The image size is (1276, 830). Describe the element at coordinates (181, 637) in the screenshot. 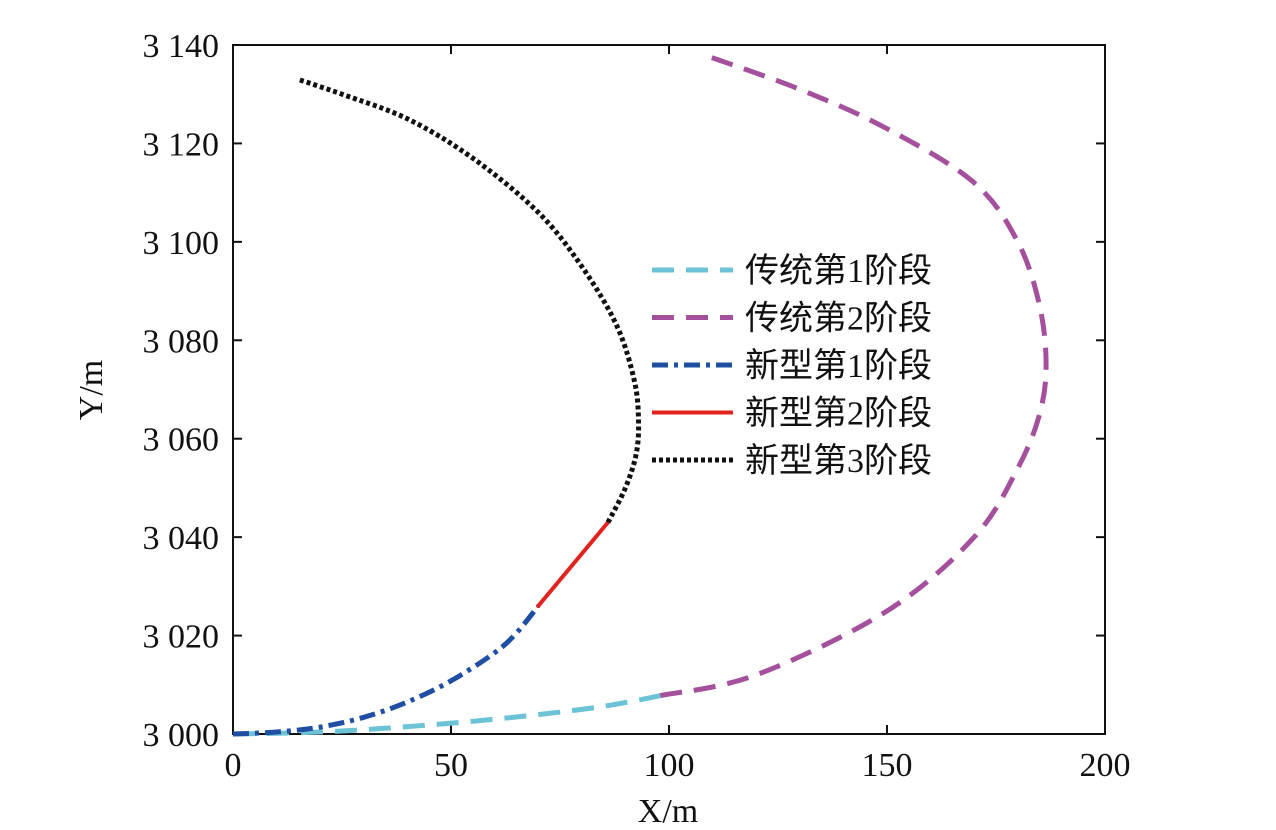

I see `y-tick-label: 3 020` at that location.